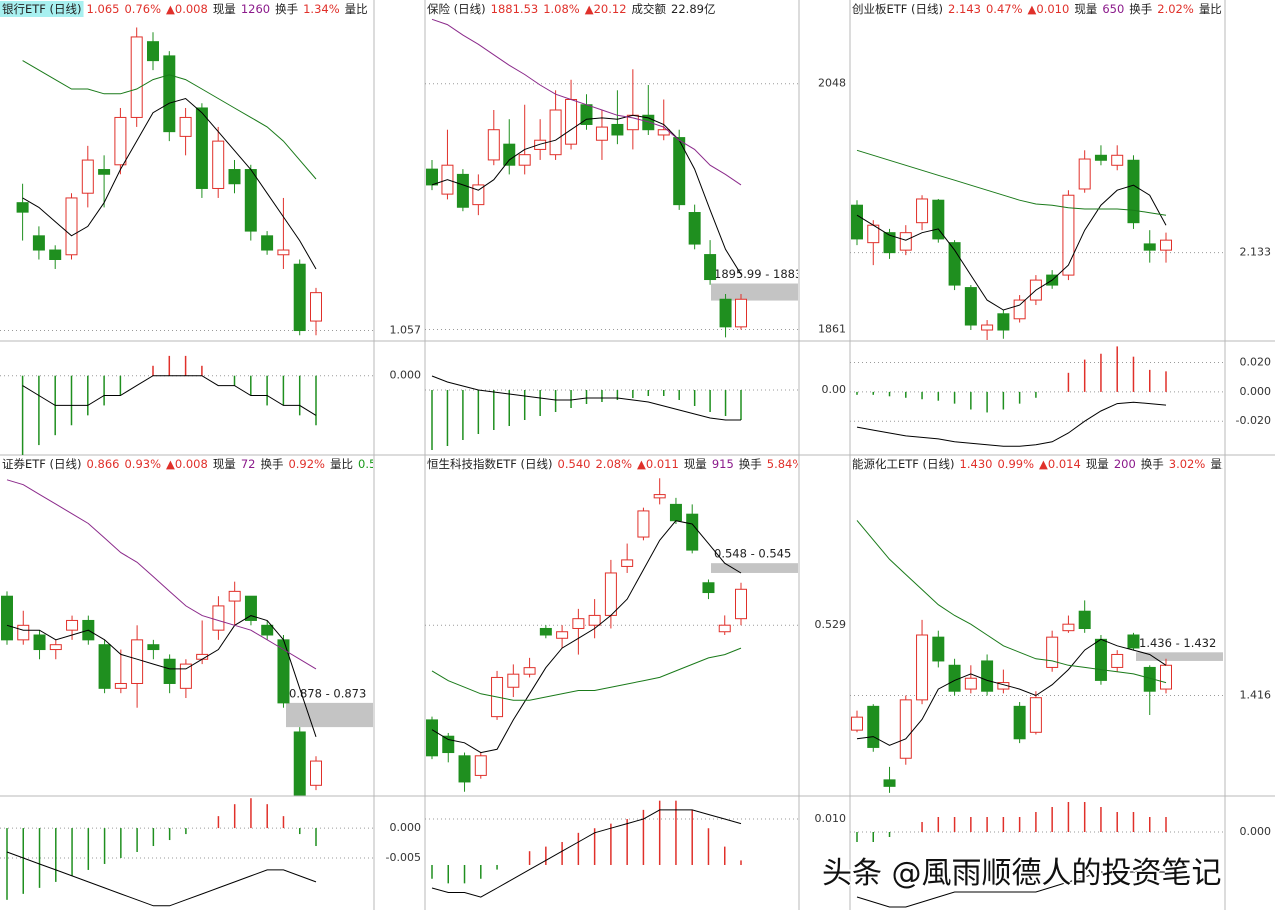 This screenshot has height=910, width=1275. What do you see at coordinates (606, 9) in the screenshot?
I see `header-item: ▲20.12` at bounding box center [606, 9].